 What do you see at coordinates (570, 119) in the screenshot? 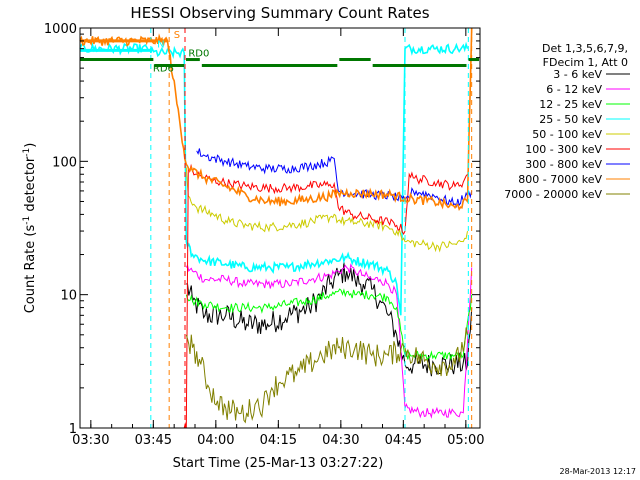
I see `legend-label-4: 25 - 50 keV` at bounding box center [570, 119].